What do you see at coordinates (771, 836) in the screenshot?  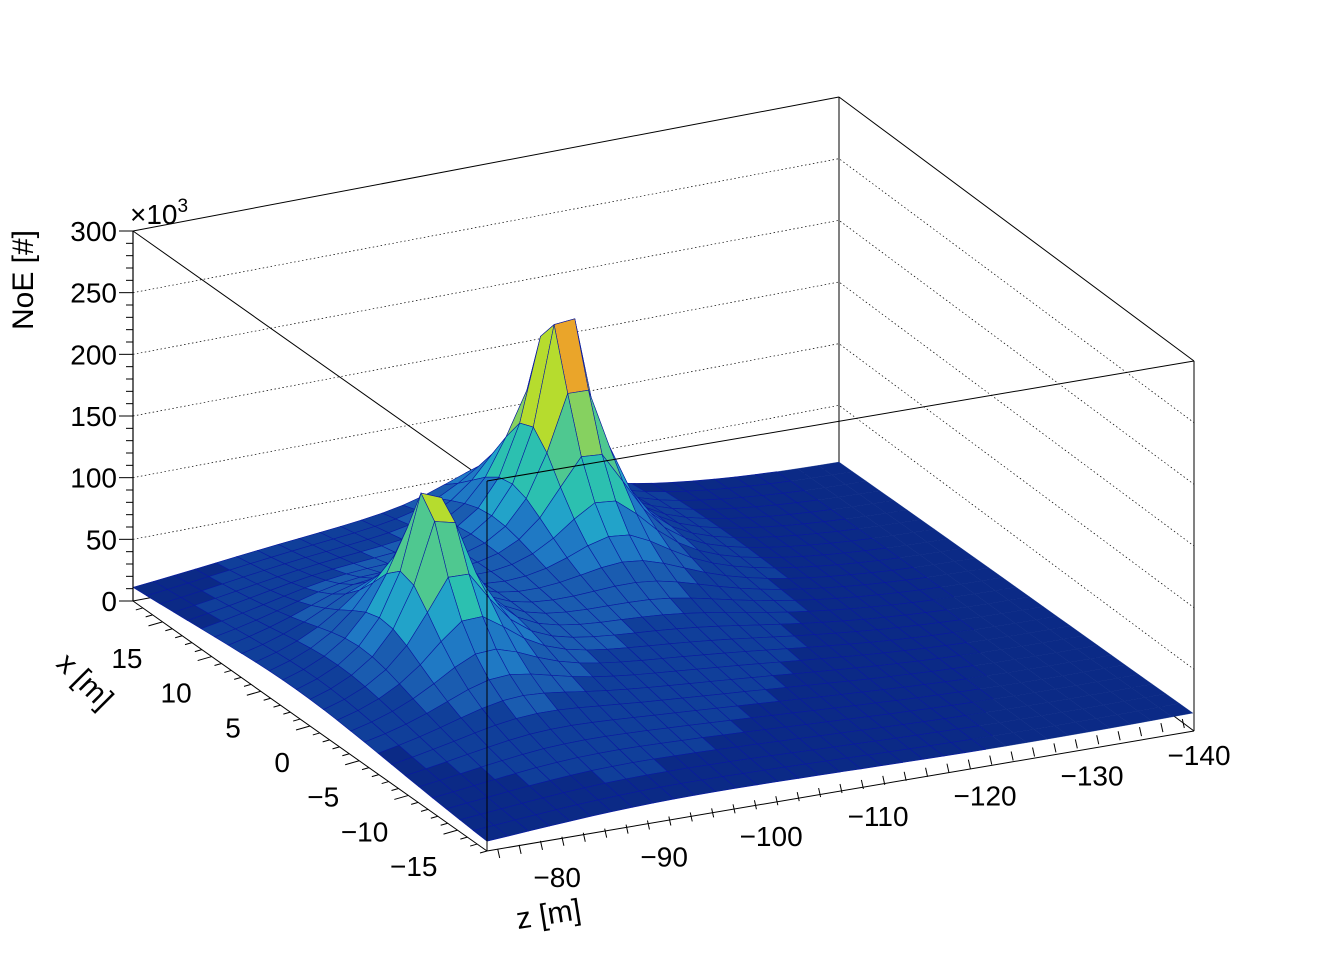 I see `z-tick-label: −100` at bounding box center [771, 836].